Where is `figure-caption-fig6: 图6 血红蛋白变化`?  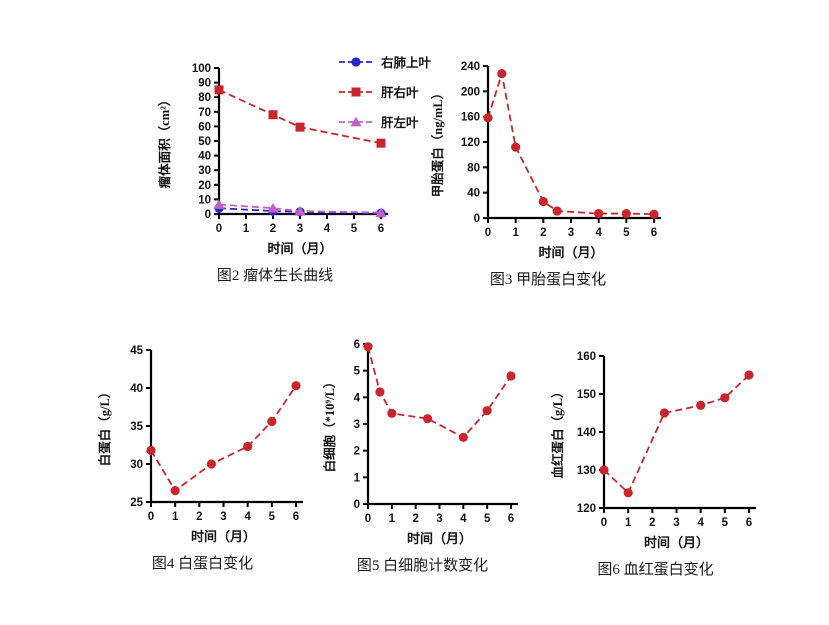 figure-caption-fig6: 图6 血红蛋白变化 is located at coordinates (655, 570).